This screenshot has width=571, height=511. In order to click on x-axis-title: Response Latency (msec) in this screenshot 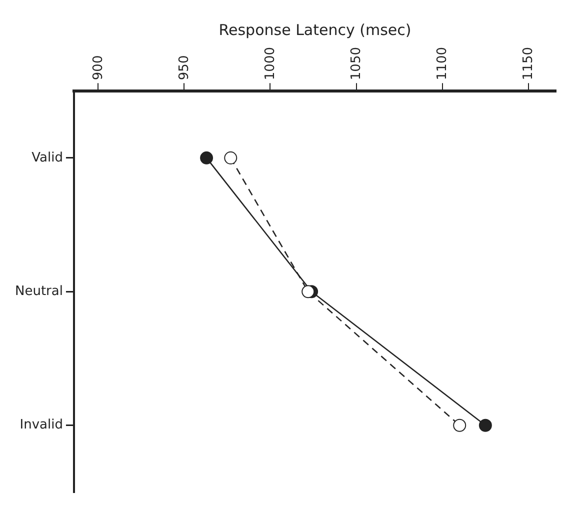, I will do `click(315, 29)`.